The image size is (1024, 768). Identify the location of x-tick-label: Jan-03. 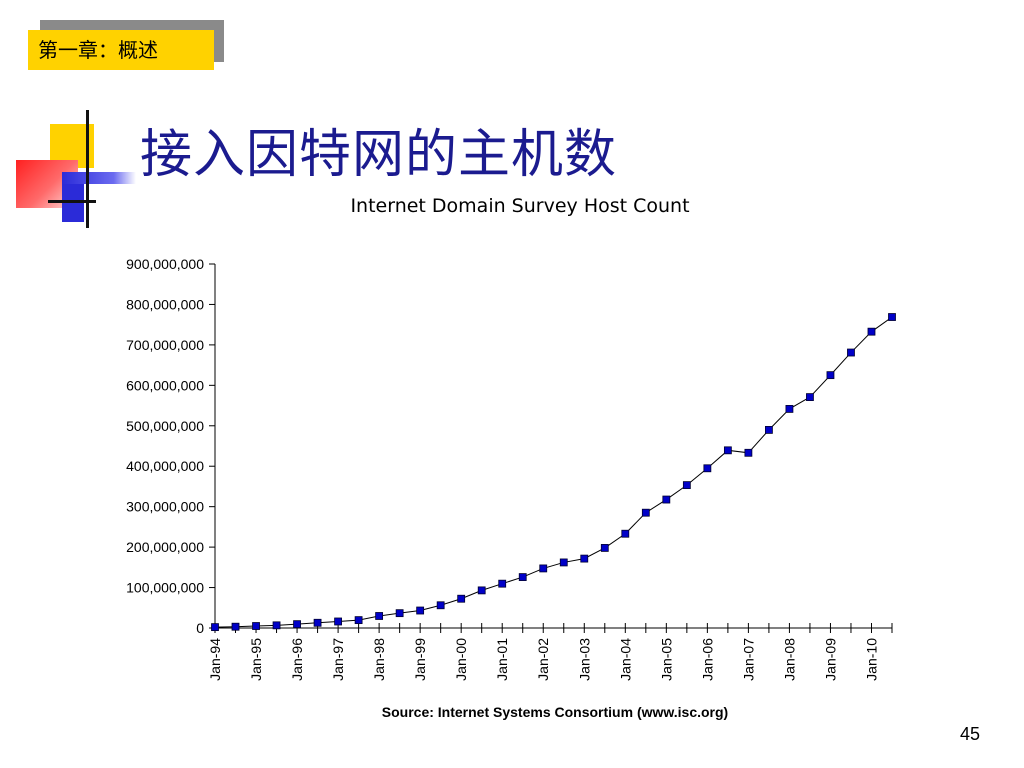
(584, 659).